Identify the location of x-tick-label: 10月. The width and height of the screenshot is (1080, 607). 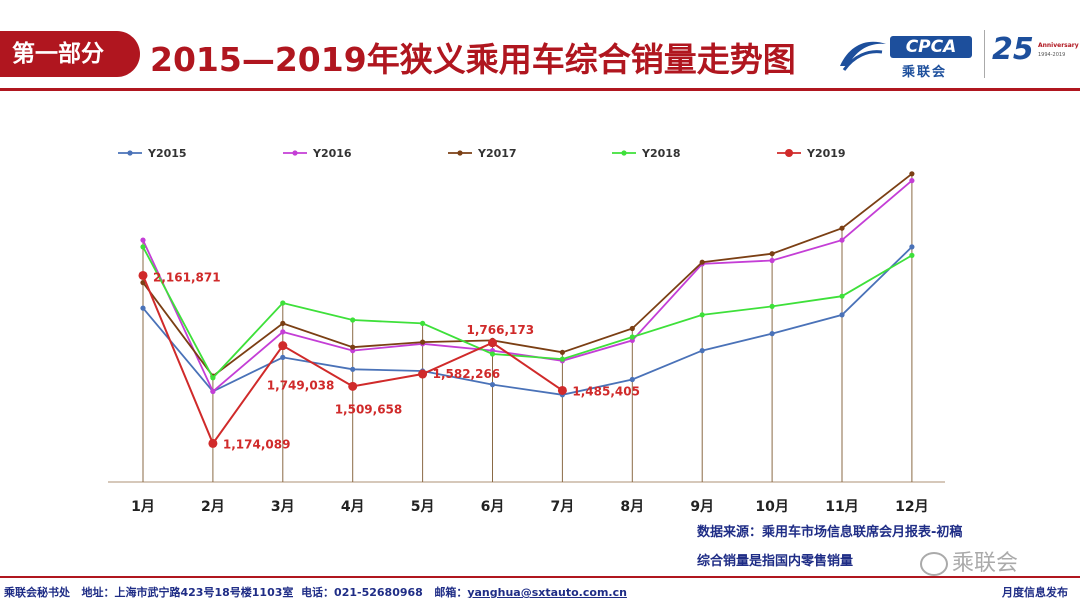
(771, 507).